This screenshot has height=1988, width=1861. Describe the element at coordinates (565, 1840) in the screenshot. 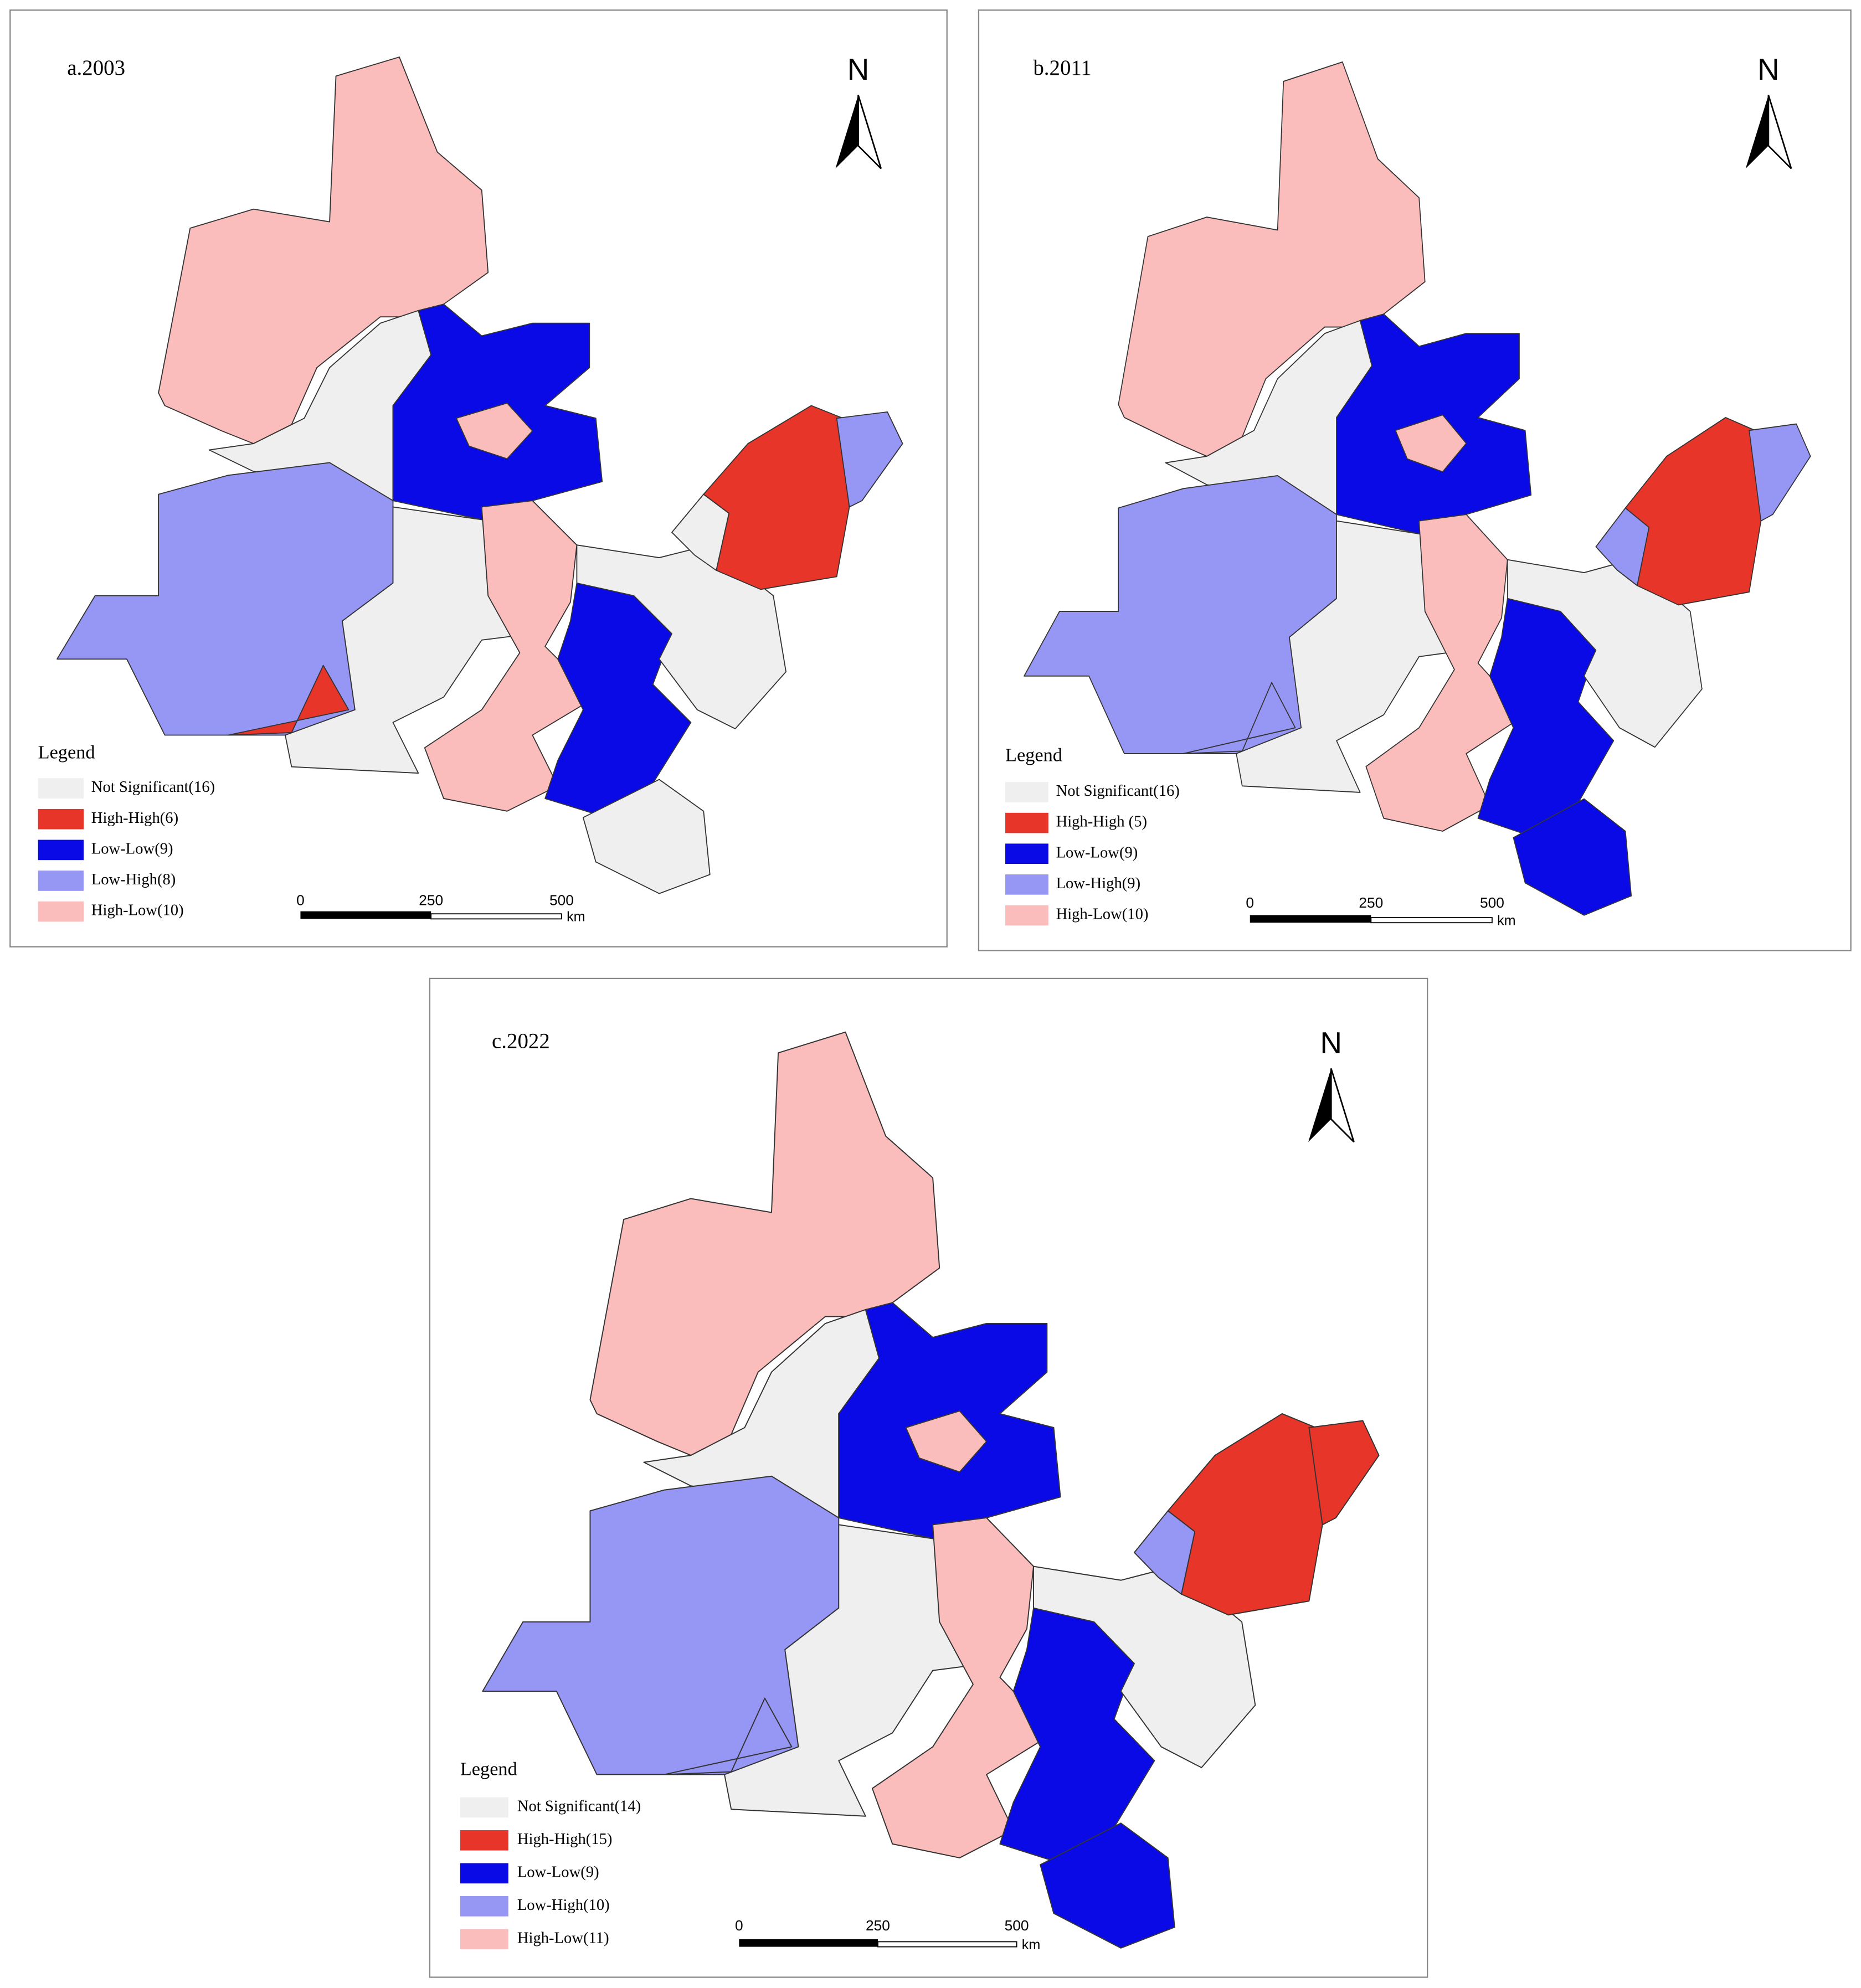

I see `legend-label: High-High(15)` at that location.